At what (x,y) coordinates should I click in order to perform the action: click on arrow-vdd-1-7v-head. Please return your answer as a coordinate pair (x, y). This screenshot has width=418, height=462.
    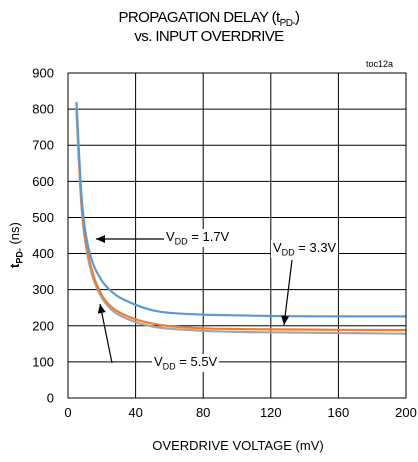
    Looking at the image, I should click on (100, 239).